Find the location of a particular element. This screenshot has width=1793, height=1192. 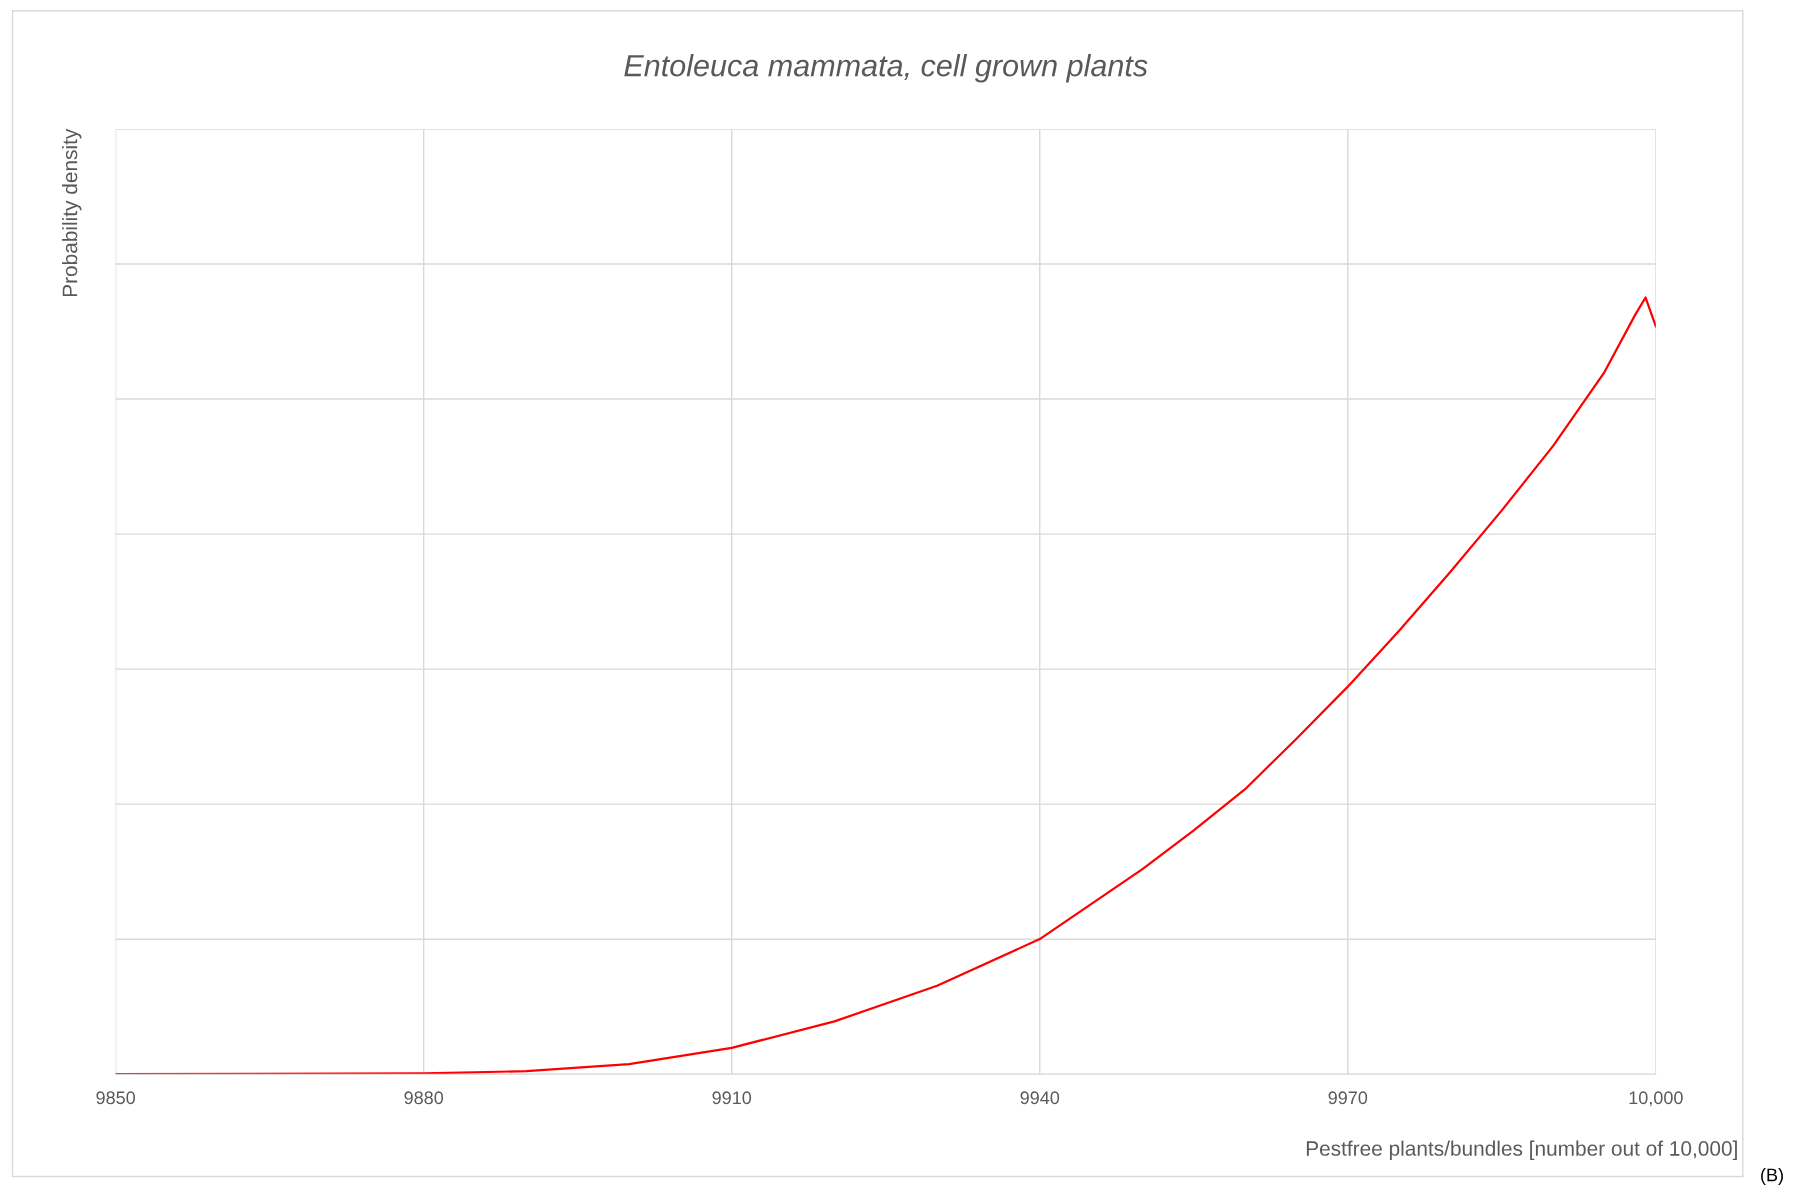

x-tick-label: 10,000 is located at coordinates (1656, 1099).